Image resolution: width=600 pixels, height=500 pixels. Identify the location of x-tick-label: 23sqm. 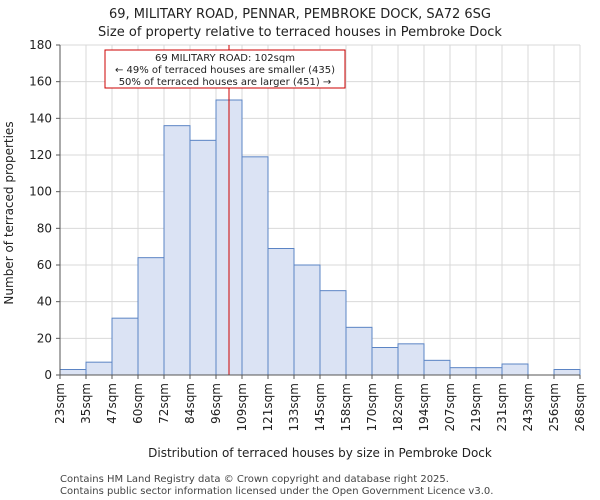
(60, 403).